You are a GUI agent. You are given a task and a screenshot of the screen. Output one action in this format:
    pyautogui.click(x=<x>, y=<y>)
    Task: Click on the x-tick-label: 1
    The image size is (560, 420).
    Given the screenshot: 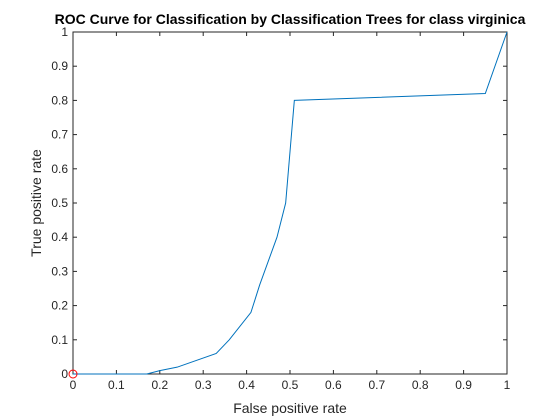 What is the action you would take?
    pyautogui.click(x=507, y=385)
    